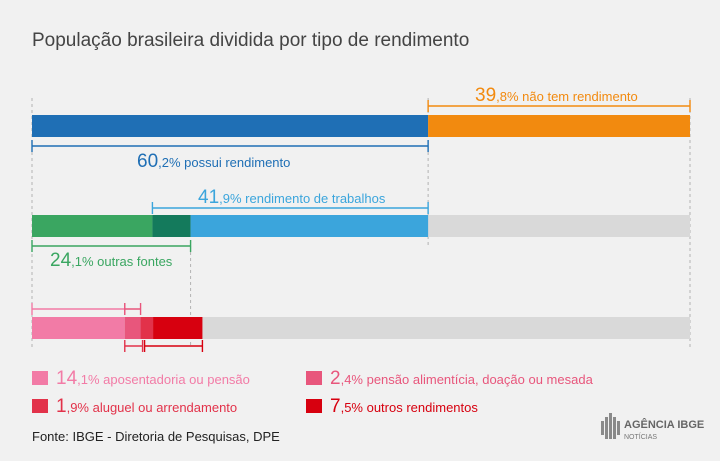 This screenshot has width=720, height=461. Describe the element at coordinates (147, 328) in the screenshot. I see `bar-aluguel` at that location.